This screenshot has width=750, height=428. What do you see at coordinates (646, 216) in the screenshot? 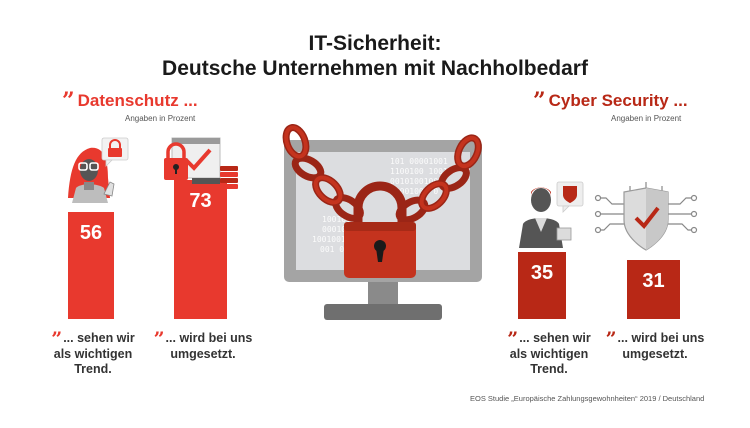
I see `shield-checkmark-icon` at bounding box center [646, 216].